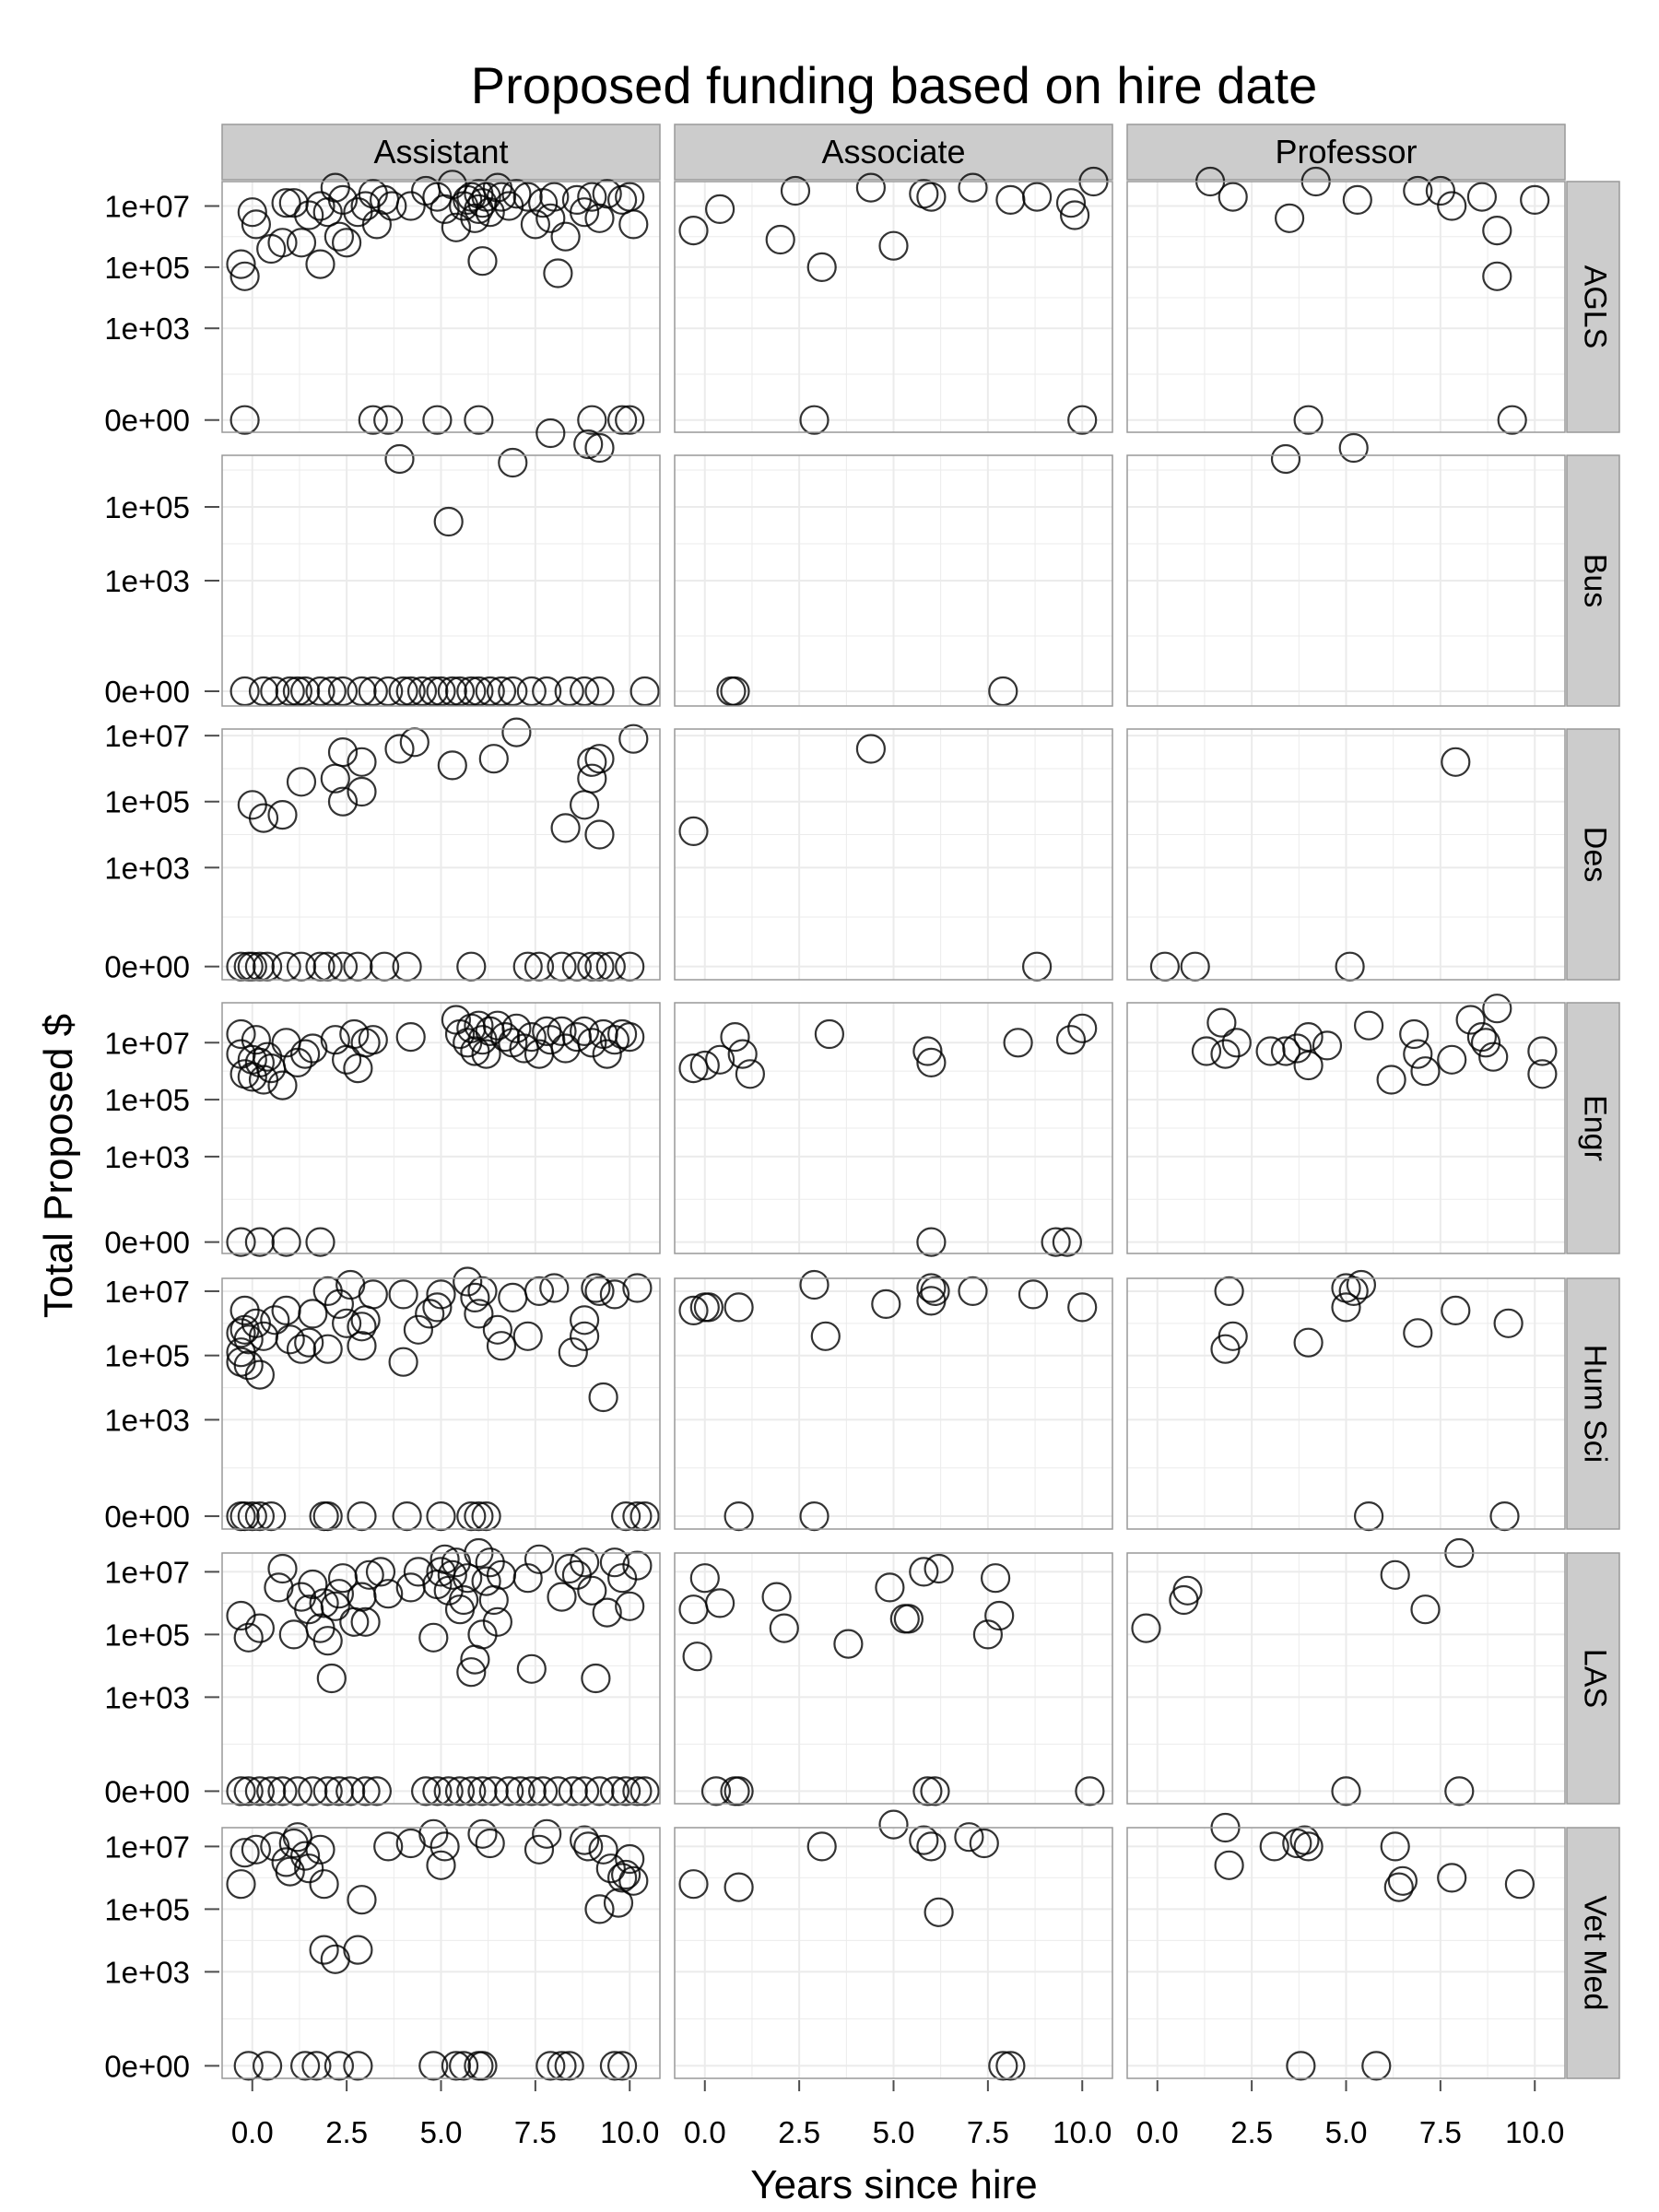 The height and width of the screenshot is (2212, 1659). I want to click on x-tick-label: 7.5, so click(535, 2132).